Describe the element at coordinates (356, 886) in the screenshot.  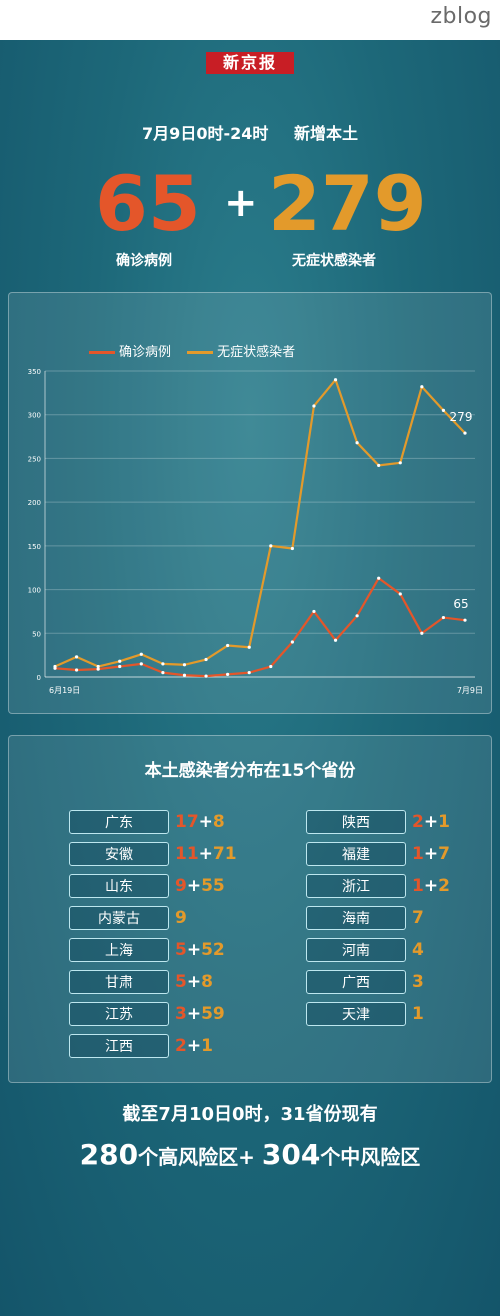
I see `province-name: 浙江` at that location.